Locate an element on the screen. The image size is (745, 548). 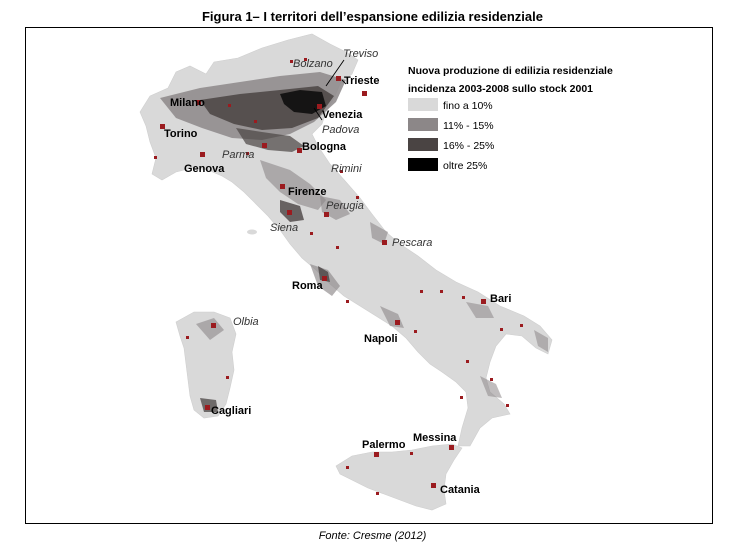
city-label-cagliari: Cagliari is located at coordinates (231, 411).